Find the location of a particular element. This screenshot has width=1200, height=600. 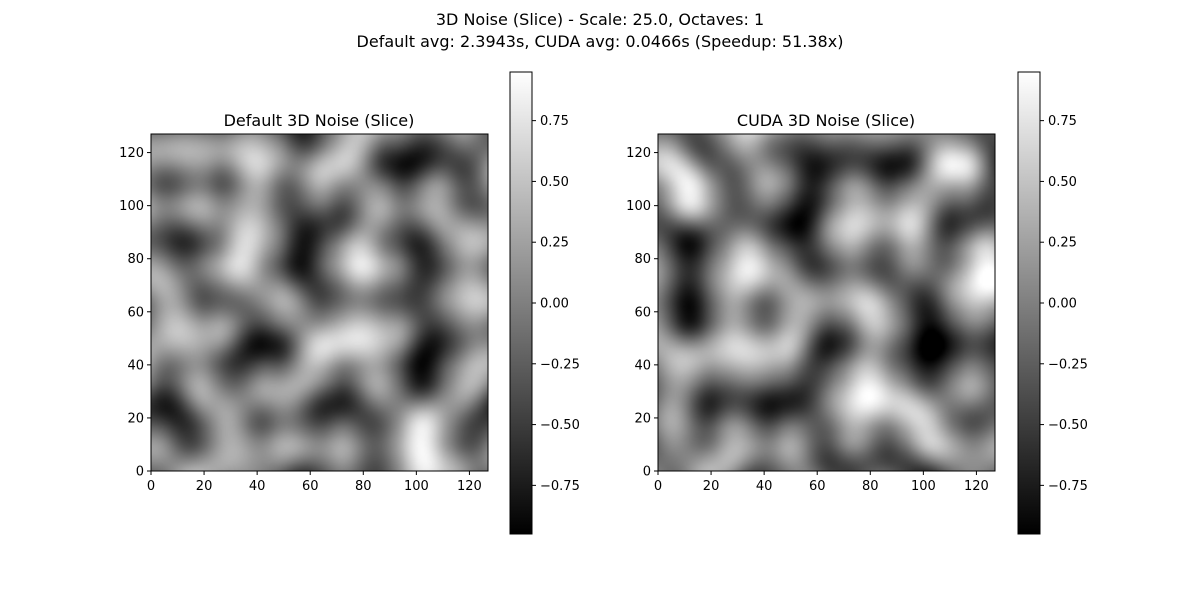

y-tick-label-1-3: 60 is located at coordinates (642, 312).